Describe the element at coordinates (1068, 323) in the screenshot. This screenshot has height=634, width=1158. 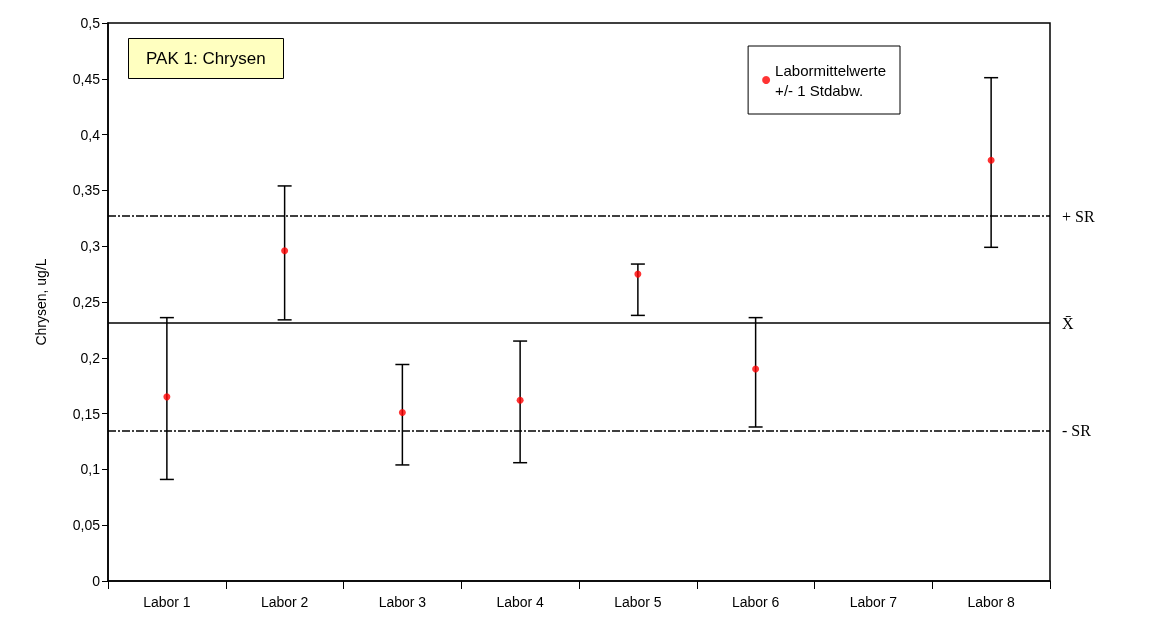
I see `ref-line-label: X̄` at that location.